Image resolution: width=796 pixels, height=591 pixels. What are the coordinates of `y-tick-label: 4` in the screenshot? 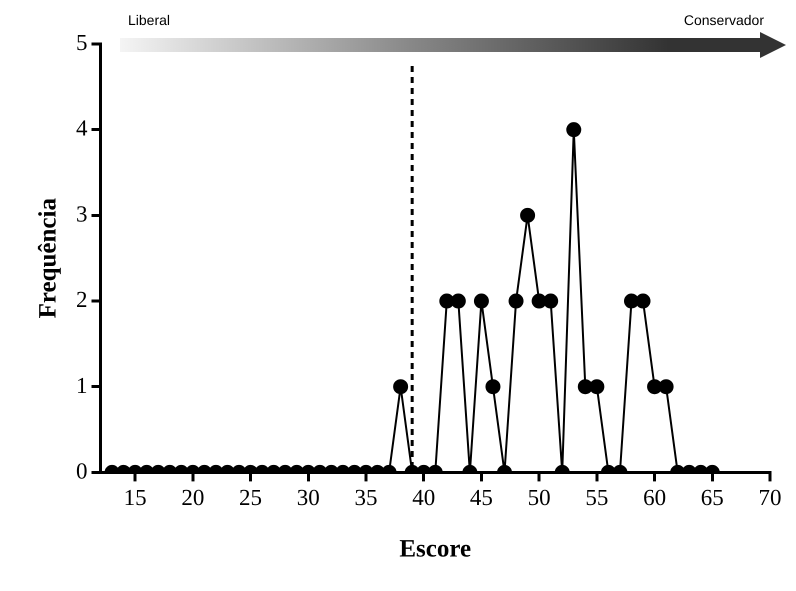 It's located at (82, 128).